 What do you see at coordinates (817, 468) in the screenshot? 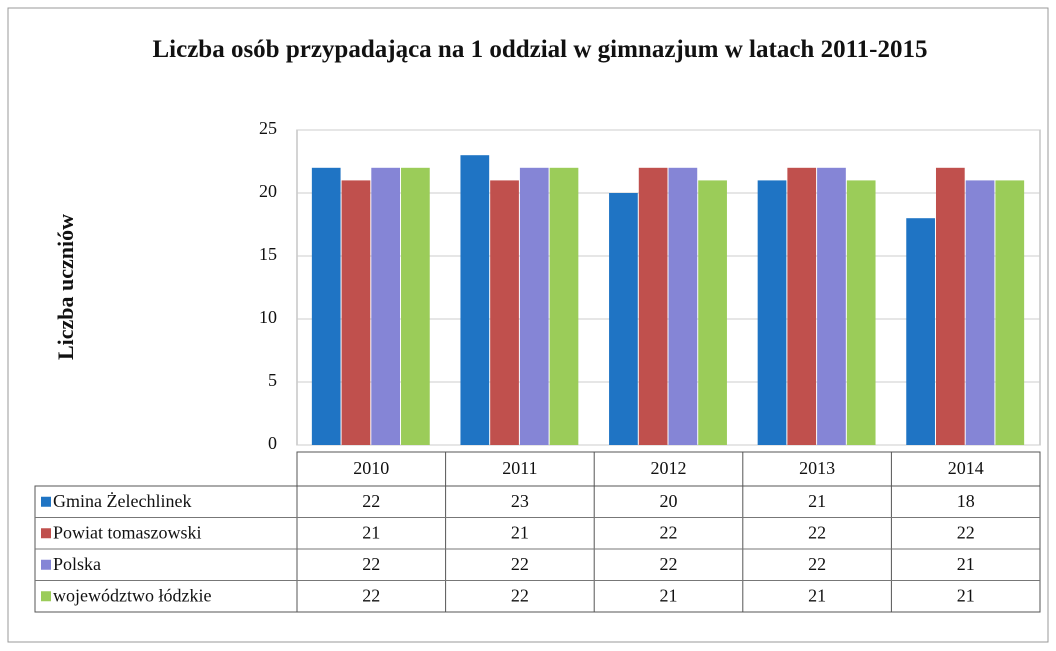
I see `x-tick-label: 2013` at bounding box center [817, 468].